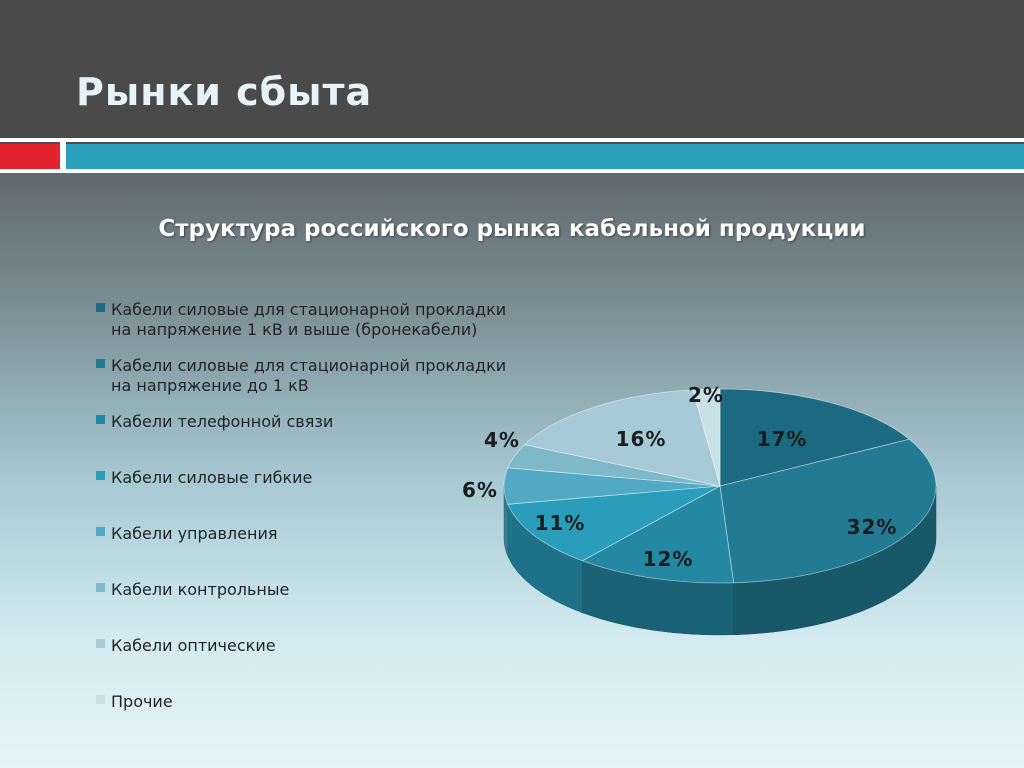  I want to click on data-label: 17%, so click(782, 439).